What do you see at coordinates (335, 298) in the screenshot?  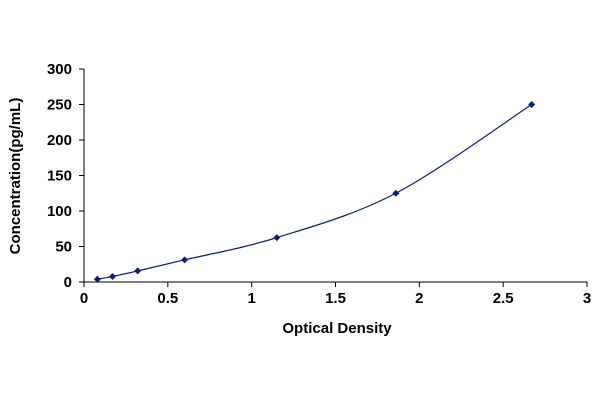 I see `x-tick-label: 1.5` at bounding box center [335, 298].